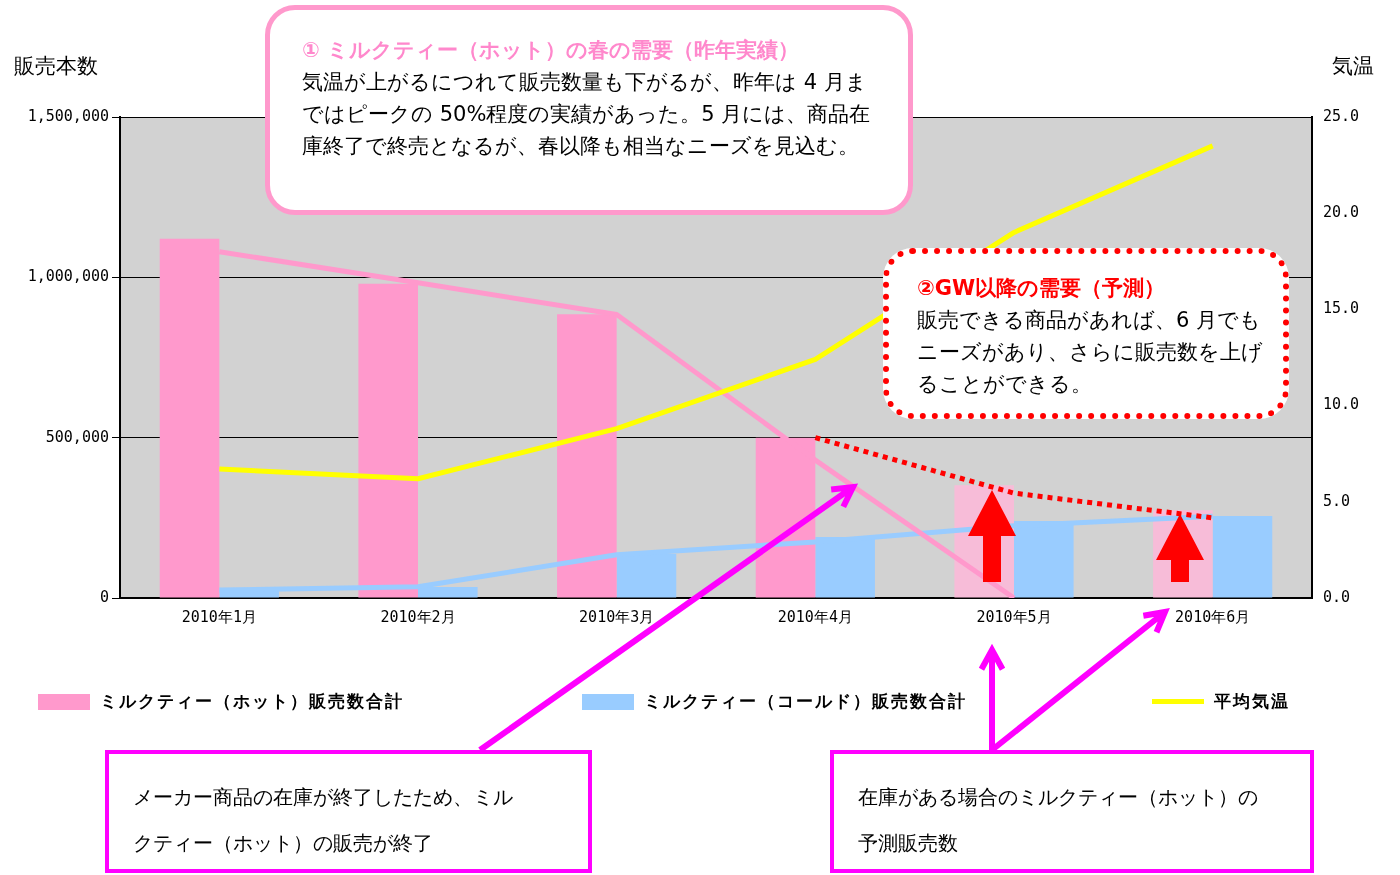  I want to click on y2-axis-title: 気温, so click(1353, 66).